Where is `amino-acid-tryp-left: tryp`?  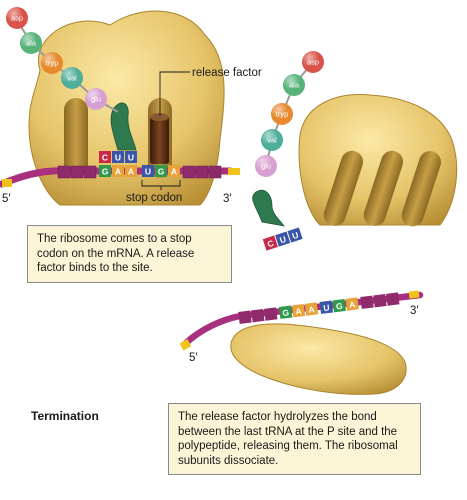 amino-acid-tryp-left: tryp is located at coordinates (52, 63).